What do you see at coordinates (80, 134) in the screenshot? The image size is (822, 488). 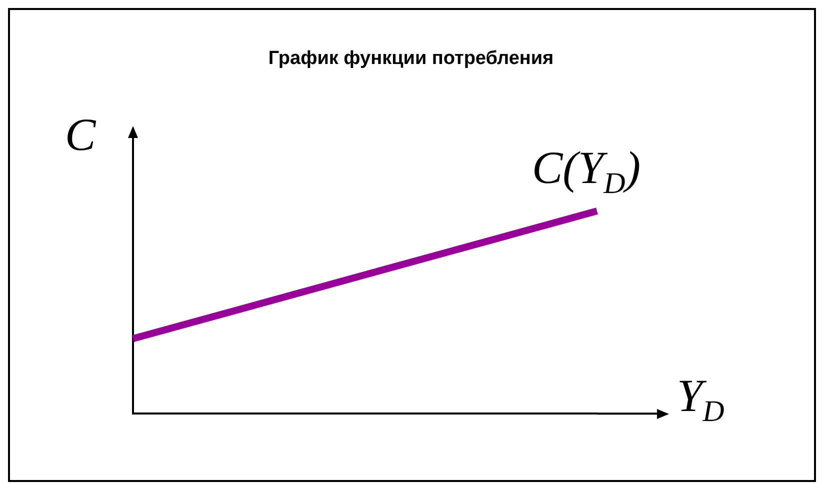 I see `y-axis-title: C` at bounding box center [80, 134].